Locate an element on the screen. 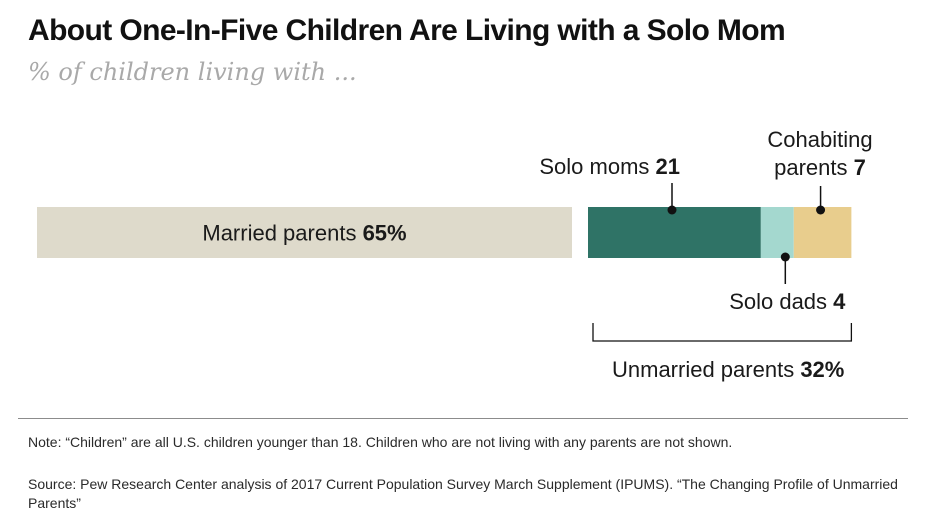  bar-solo-moms is located at coordinates (674, 232).